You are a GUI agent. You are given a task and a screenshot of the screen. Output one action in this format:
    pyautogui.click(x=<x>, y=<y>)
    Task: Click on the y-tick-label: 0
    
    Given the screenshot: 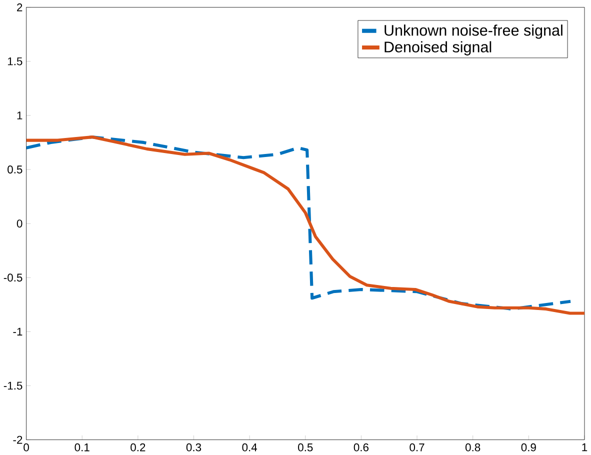 What is the action you would take?
    pyautogui.click(x=19, y=224)
    